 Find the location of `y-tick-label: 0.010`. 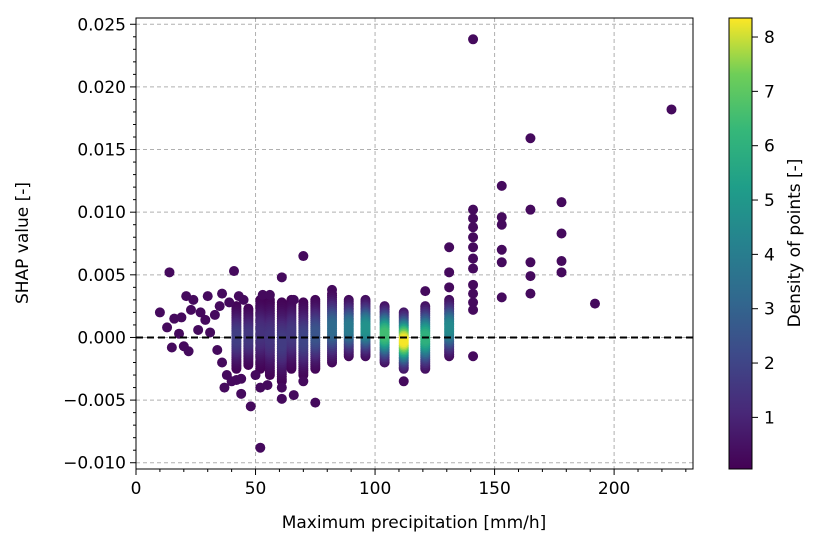

y-tick-label: 0.010 is located at coordinates (101, 213).